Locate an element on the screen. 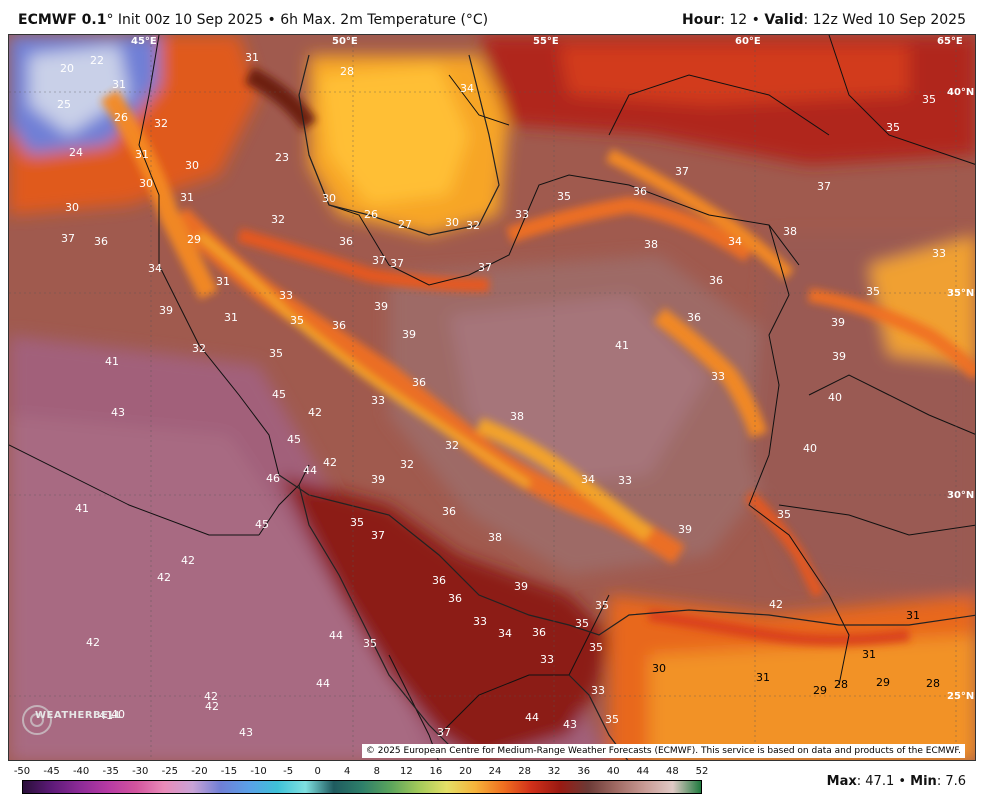 The height and width of the screenshot is (808, 984). colorbar-tick: -25 is located at coordinates (169, 771).